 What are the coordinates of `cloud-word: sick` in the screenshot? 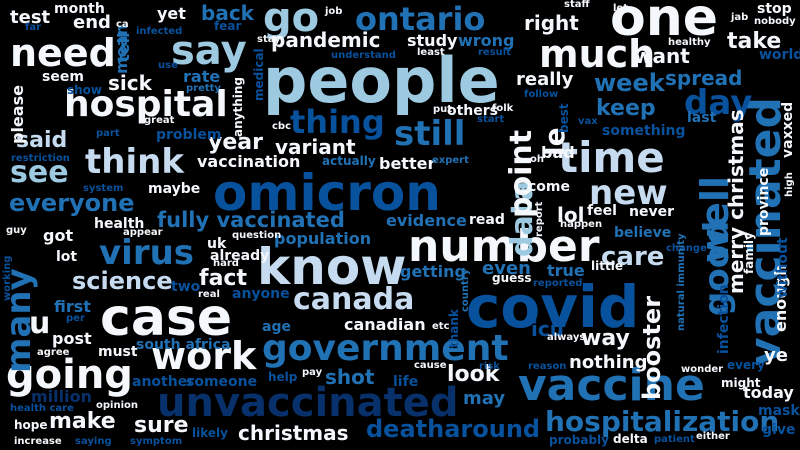 It's located at (130, 83).